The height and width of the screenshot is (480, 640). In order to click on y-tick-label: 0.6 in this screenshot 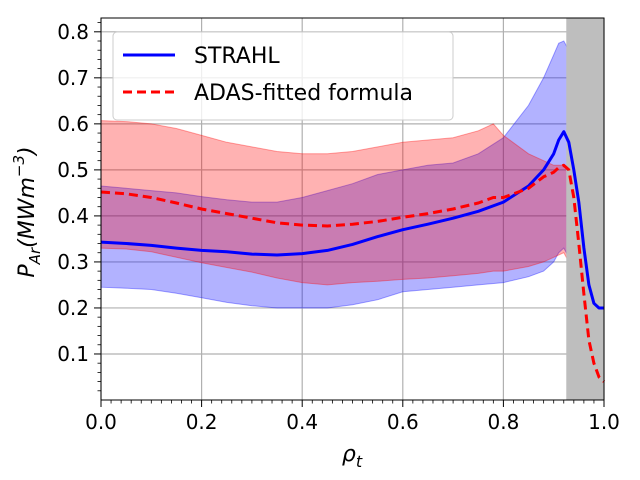, I will do `click(73, 124)`.